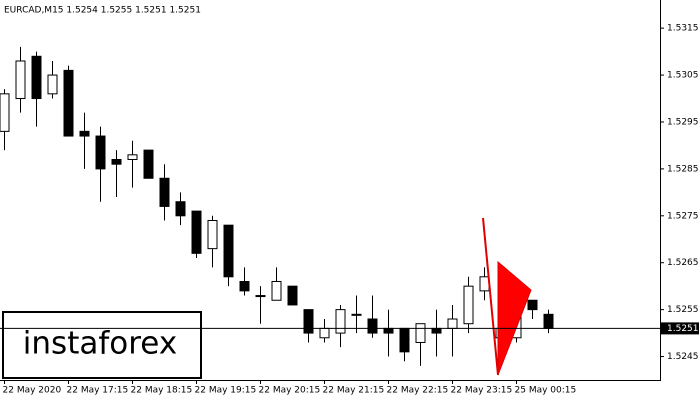  What do you see at coordinates (683, 310) in the screenshot?
I see `y-tick-label: 1.5255` at bounding box center [683, 310].